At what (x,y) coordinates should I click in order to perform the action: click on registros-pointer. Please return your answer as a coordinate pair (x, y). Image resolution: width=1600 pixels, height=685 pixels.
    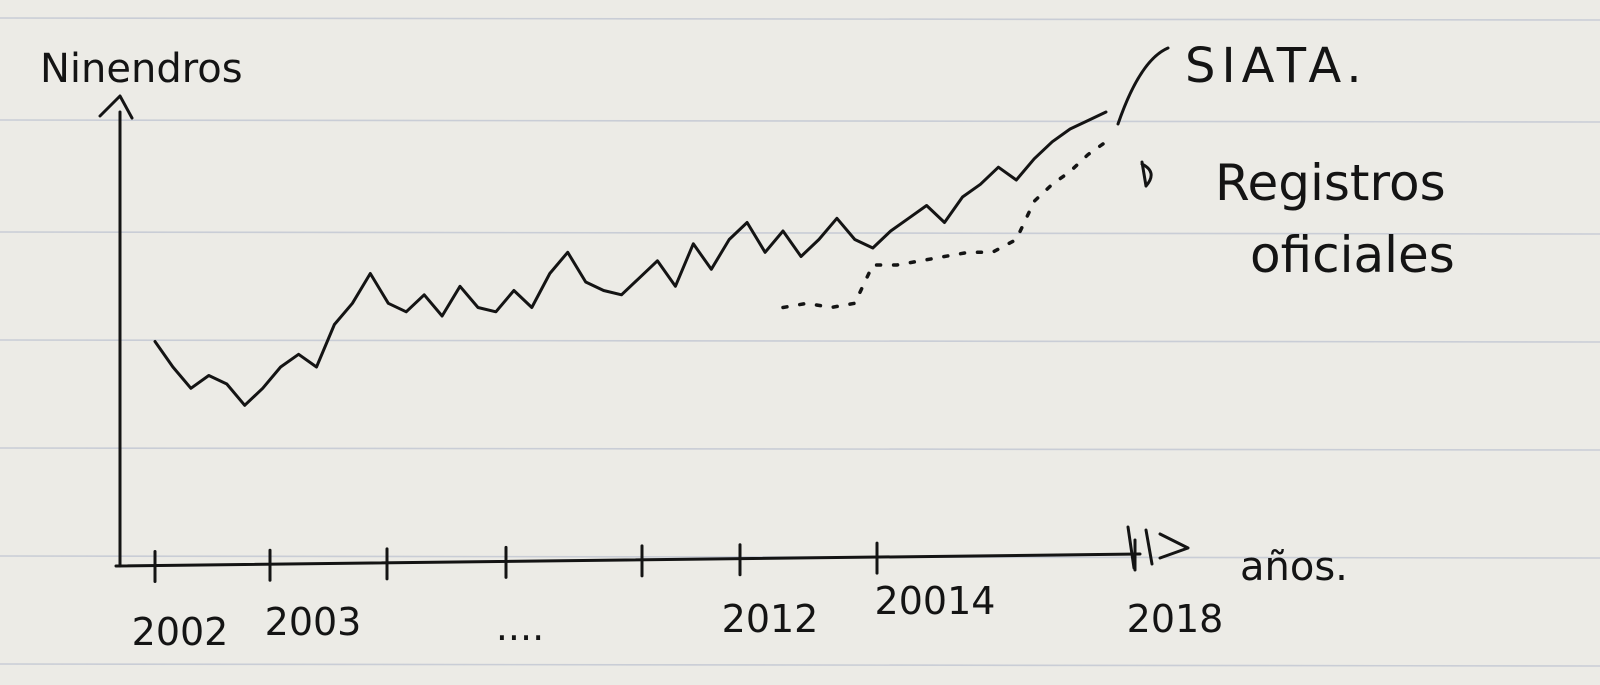
    Looking at the image, I should click on (1146, 174).